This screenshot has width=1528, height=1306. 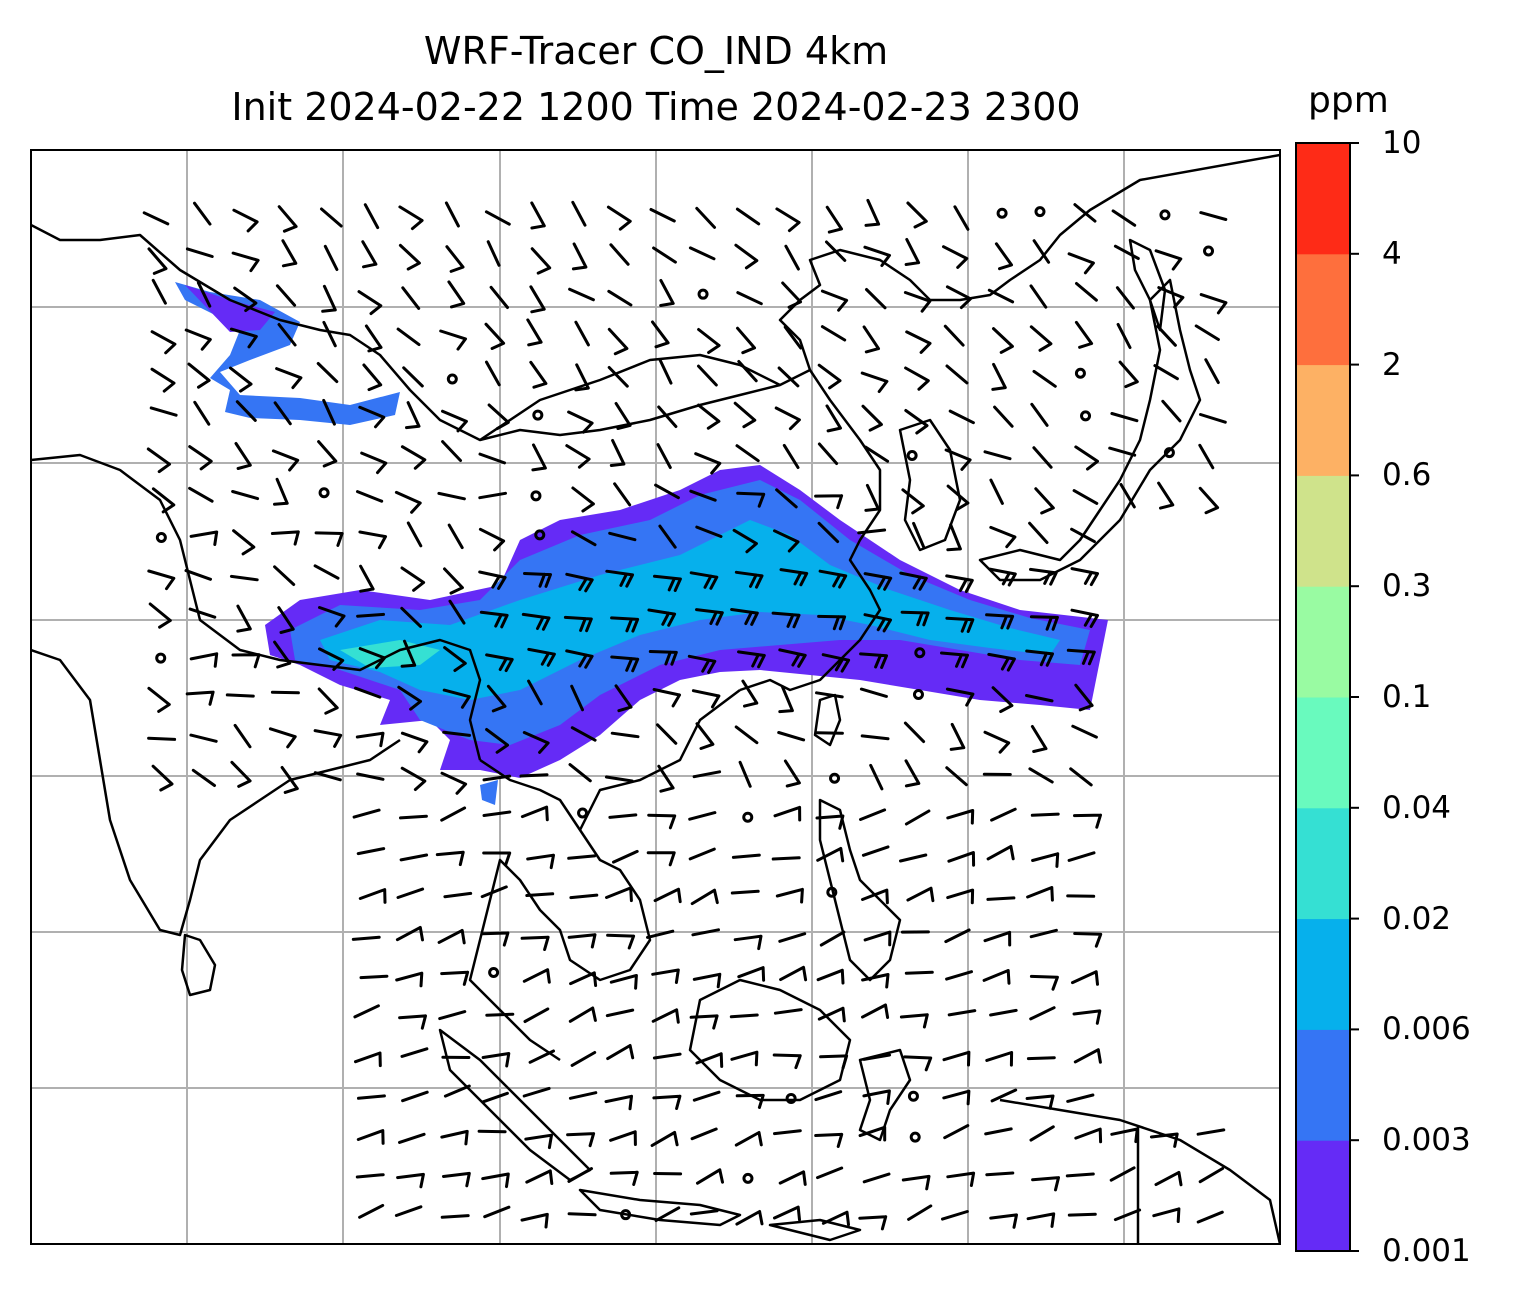 What do you see at coordinates (198, 965) in the screenshot?
I see `sri-lanka` at bounding box center [198, 965].